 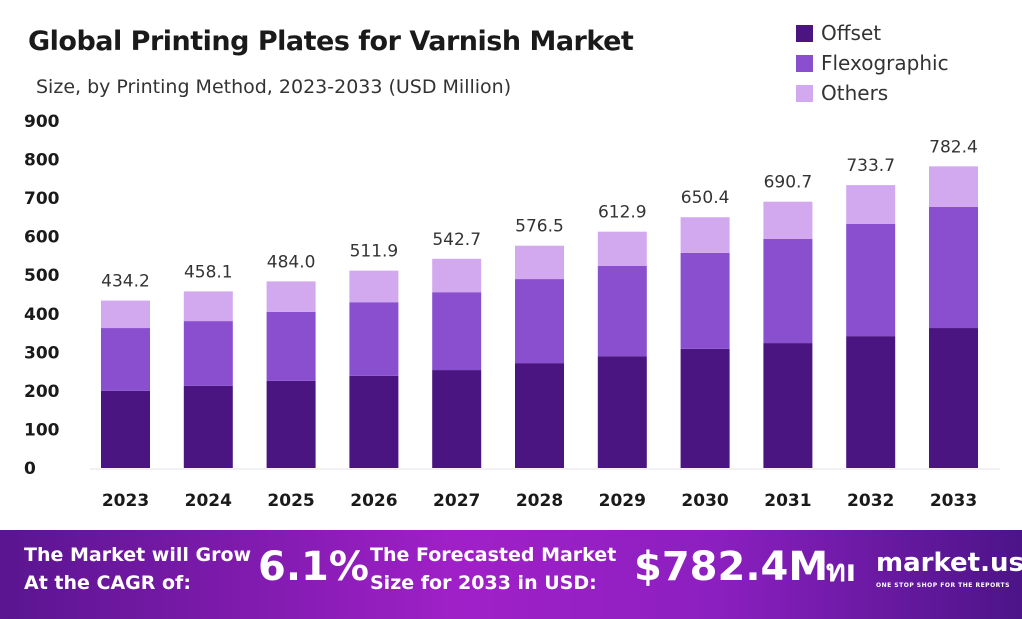 What do you see at coordinates (42, 238) in the screenshot?
I see `y-tick-label: 600` at bounding box center [42, 238].